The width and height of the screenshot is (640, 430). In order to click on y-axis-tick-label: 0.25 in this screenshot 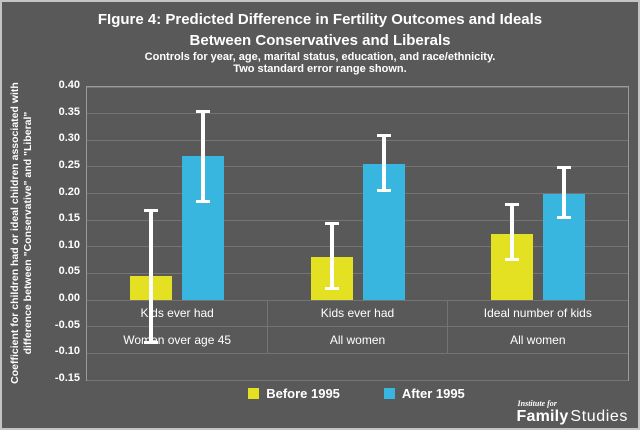, I will do `click(69, 164)`.